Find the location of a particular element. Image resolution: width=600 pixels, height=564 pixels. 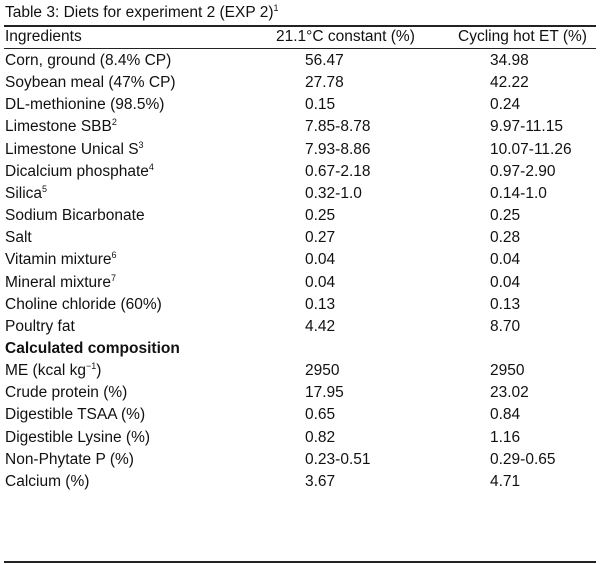

value-cycling: 8.70 is located at coordinates (505, 326).